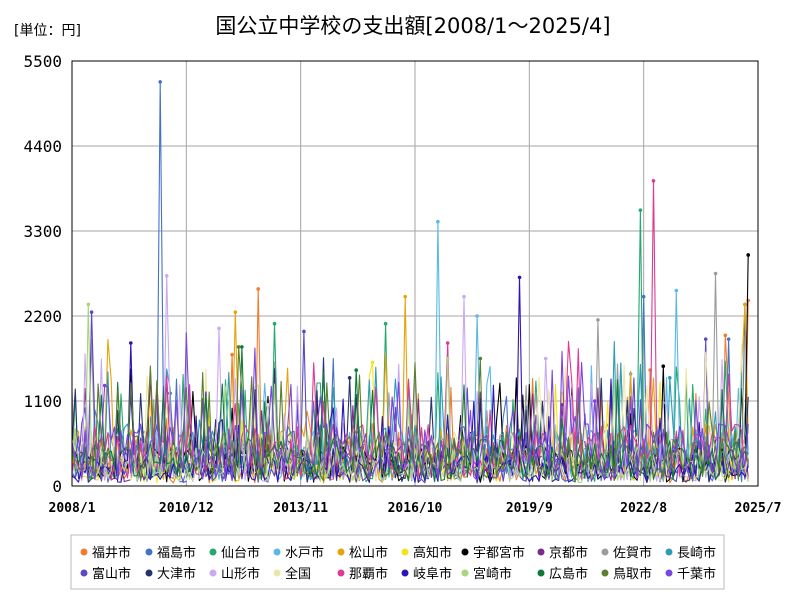  What do you see at coordinates (397, 562) in the screenshot?
I see `legend-box` at bounding box center [397, 562].